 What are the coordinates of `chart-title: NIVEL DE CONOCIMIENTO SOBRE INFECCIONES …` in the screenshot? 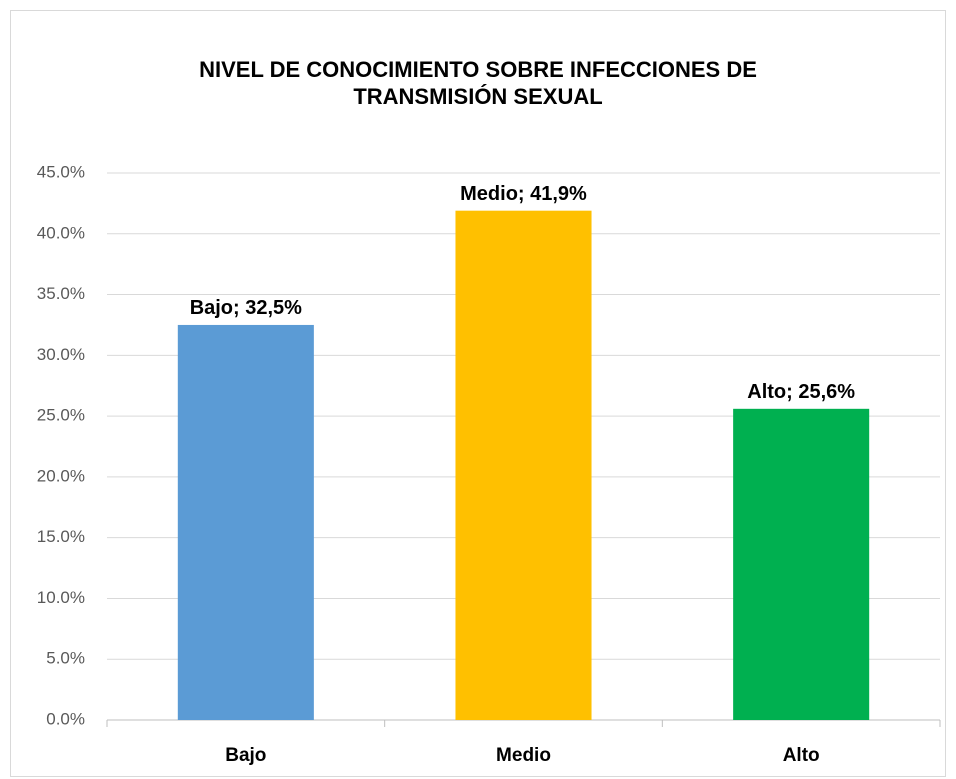 It's located at (478, 83).